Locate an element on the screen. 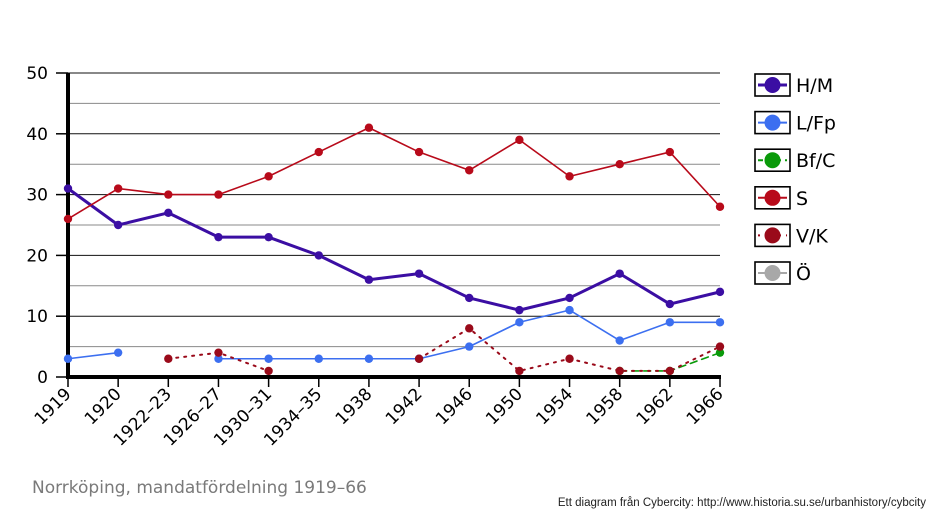 The image size is (938, 521). legend-marker-h-m is located at coordinates (772, 85).